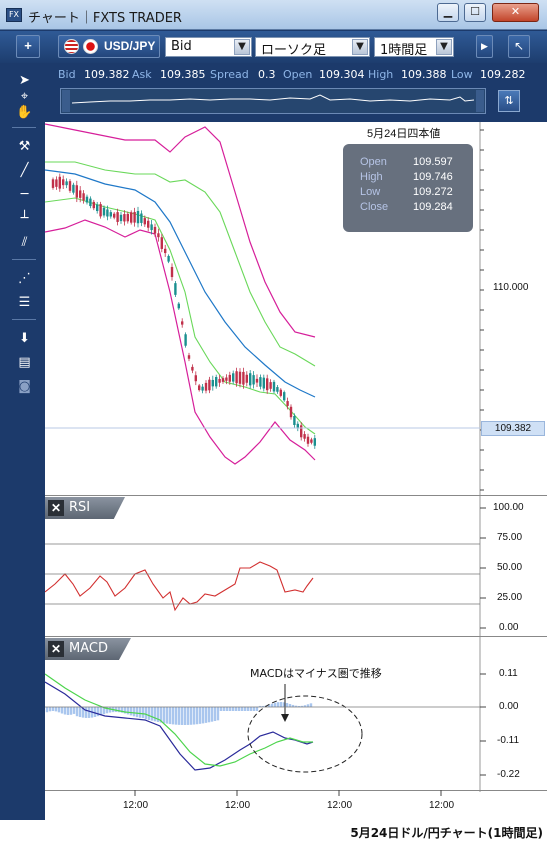 The image size is (547, 842). I want to click on close-macd-button: ✕, so click(56, 649).